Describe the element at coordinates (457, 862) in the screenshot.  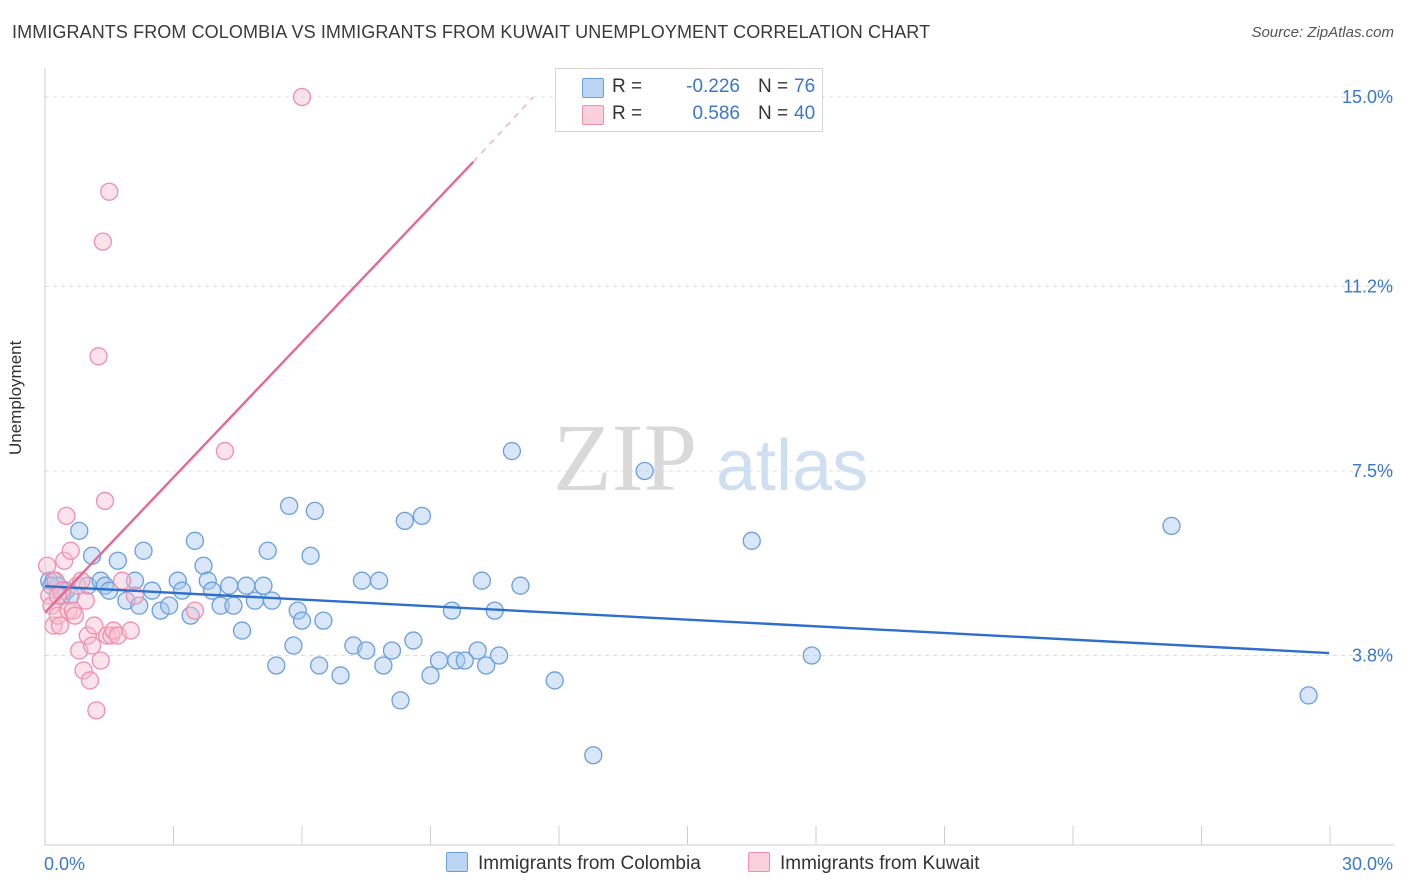
I see `bottom-legend-swatch-colombia` at that location.